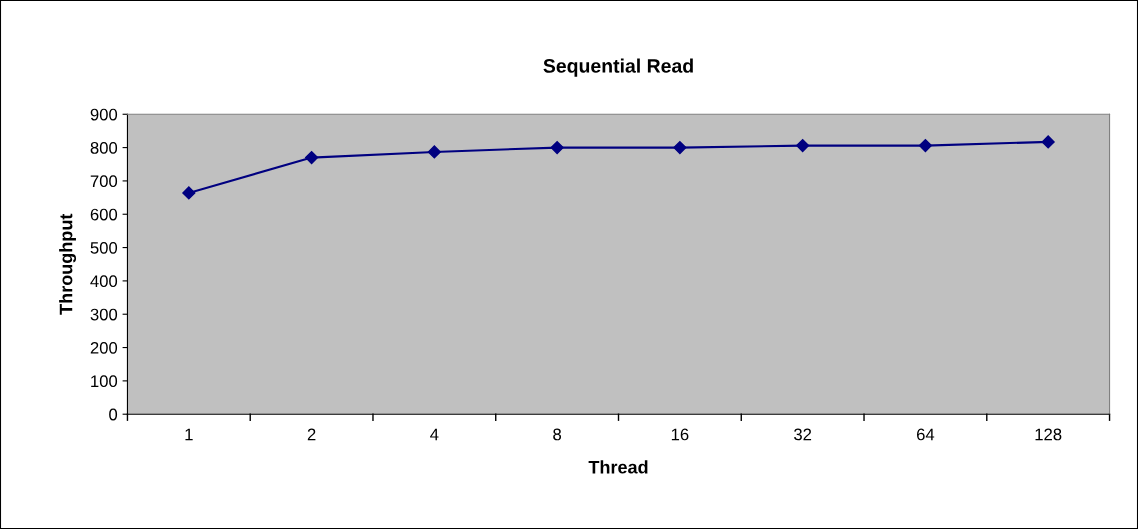  What do you see at coordinates (803, 434) in the screenshot?
I see `x-tick-label: 32` at bounding box center [803, 434].